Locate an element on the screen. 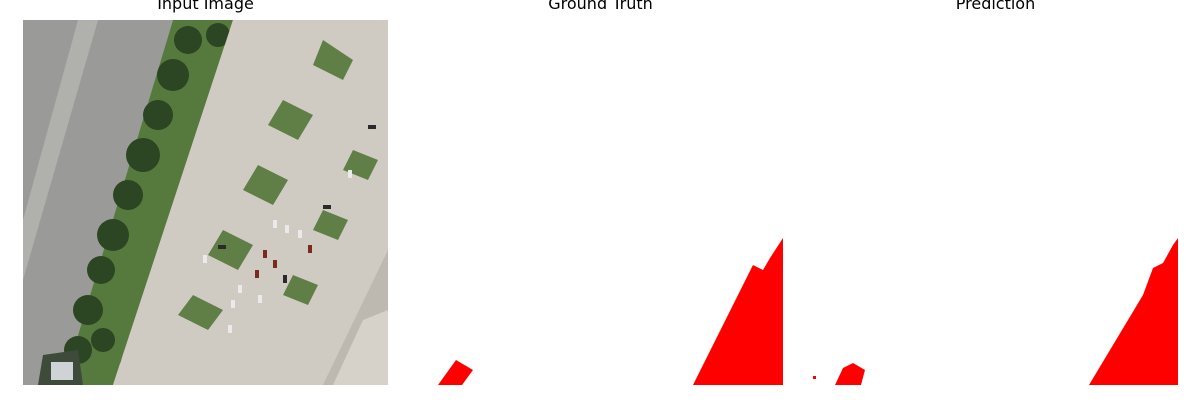 Image resolution: width=1200 pixels, height=400 pixels. panel-title-ground-truth: Ground Truth is located at coordinates (600, 6).